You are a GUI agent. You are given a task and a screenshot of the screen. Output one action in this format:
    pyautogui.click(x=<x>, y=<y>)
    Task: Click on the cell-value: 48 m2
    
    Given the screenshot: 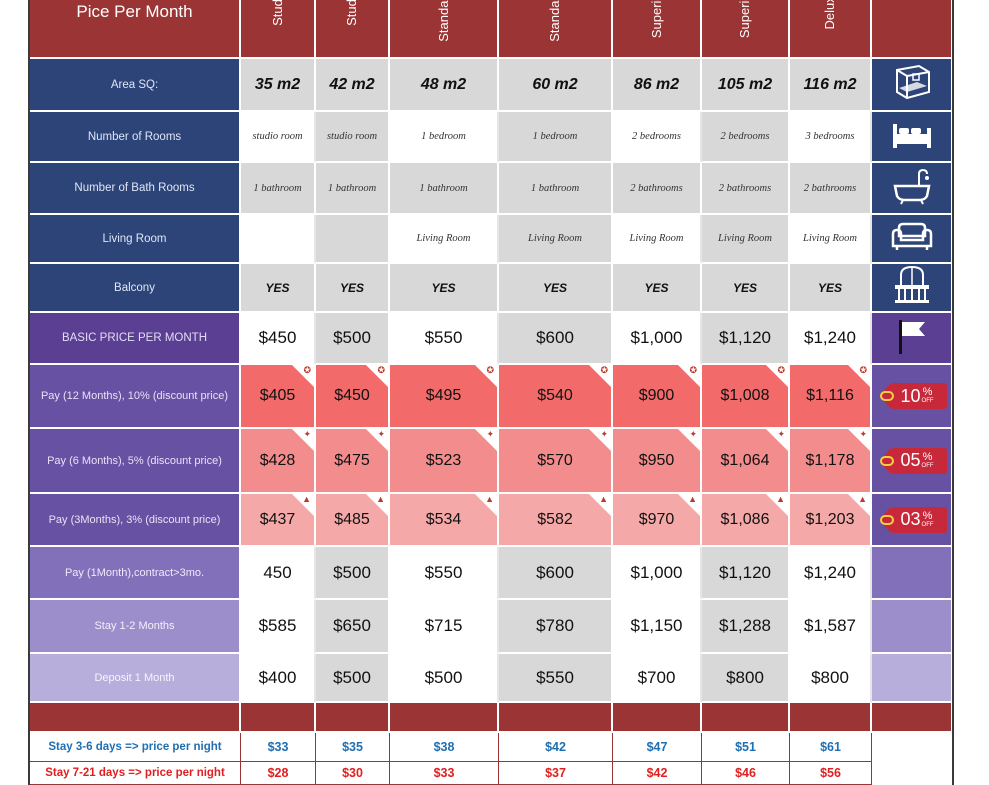 What is the action you would take?
    pyautogui.click(x=443, y=84)
    